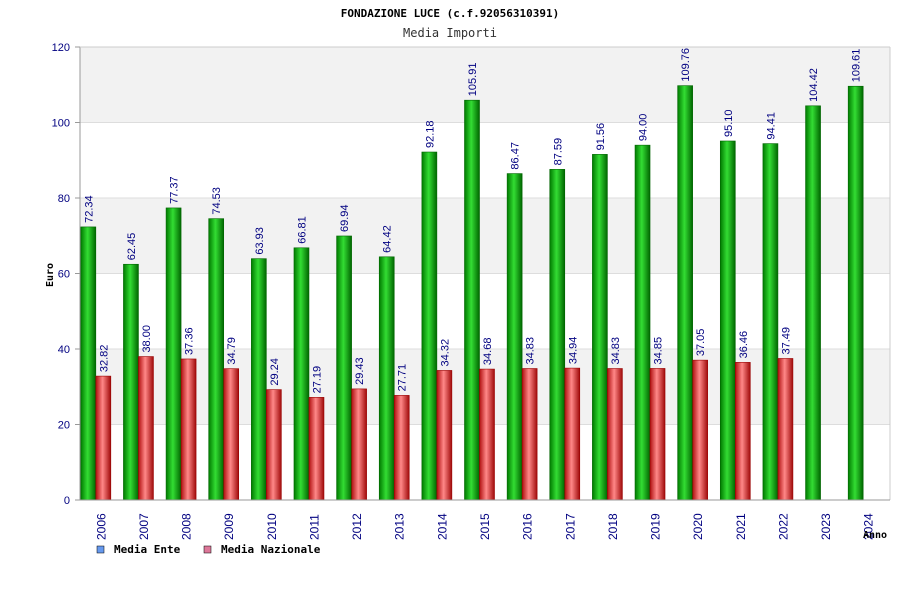 The image size is (900, 600). Describe the element at coordinates (701, 343) in the screenshot. I see `value-label-media-nazionale-2020: 37.05` at that location.